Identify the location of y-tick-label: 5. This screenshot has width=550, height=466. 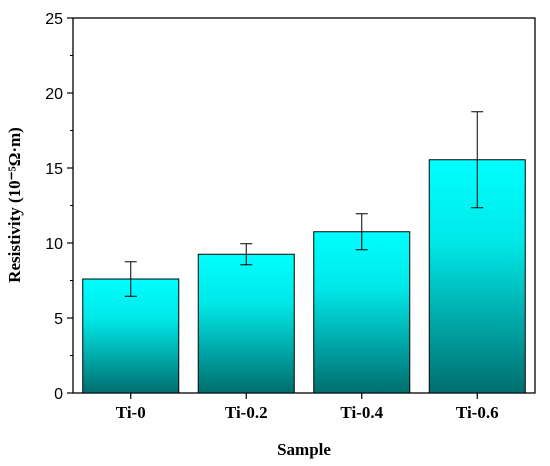
(58, 319).